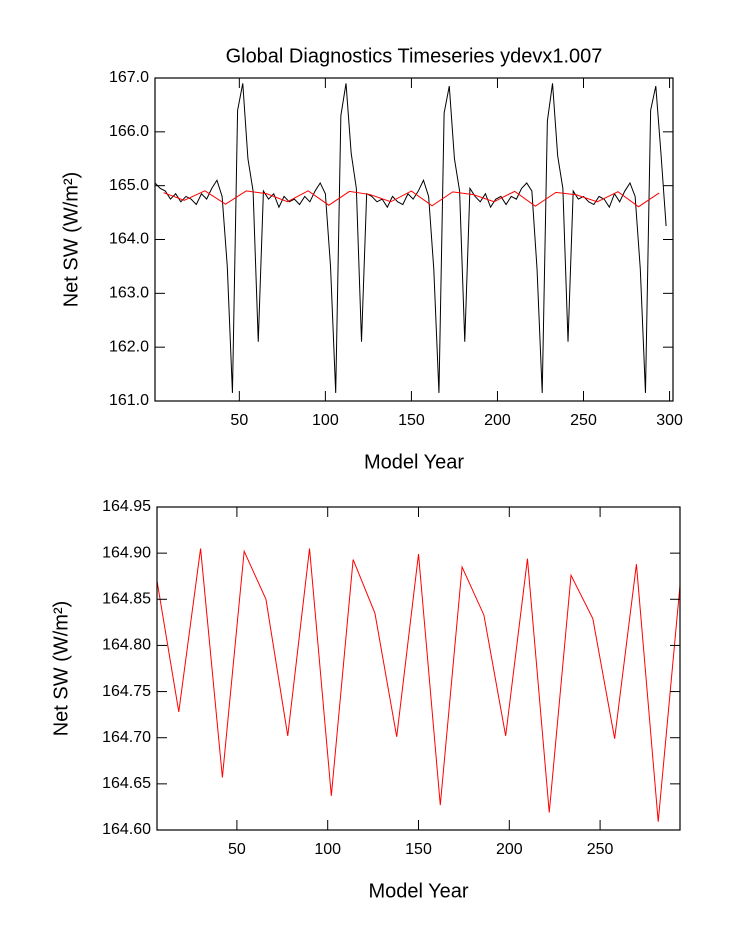 The image size is (733, 945). I want to click on y-tick-label: 164.70, so click(126, 737).